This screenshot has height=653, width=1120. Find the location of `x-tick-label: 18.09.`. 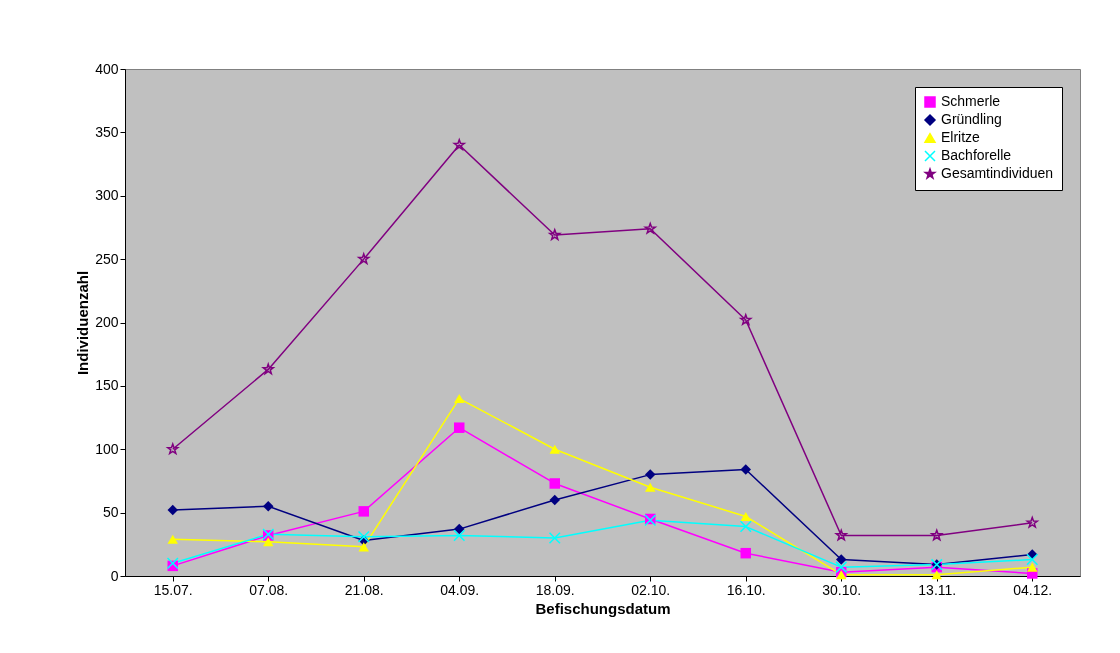

x-tick-label: 18.09. is located at coordinates (555, 589).